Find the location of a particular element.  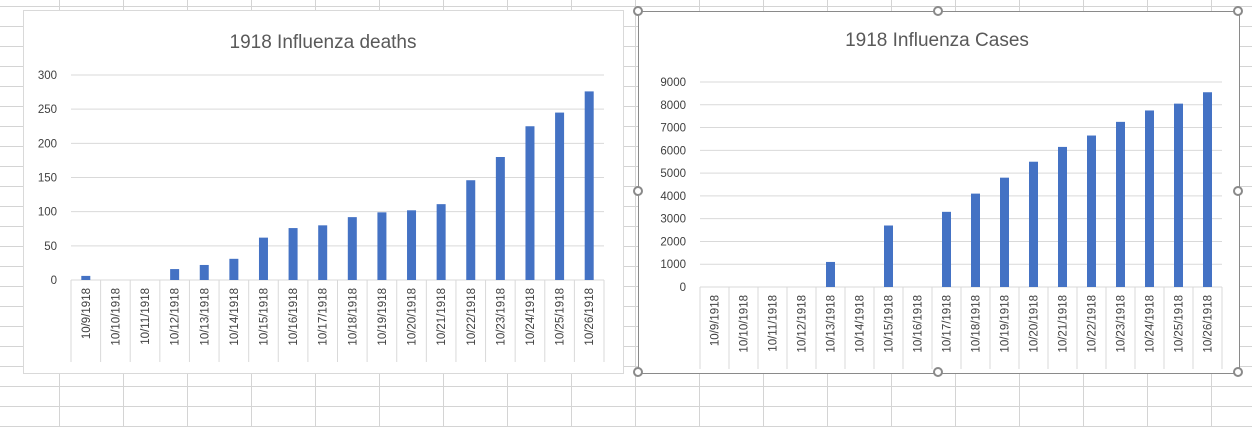

resize-handle-bottom-center is located at coordinates (938, 372).